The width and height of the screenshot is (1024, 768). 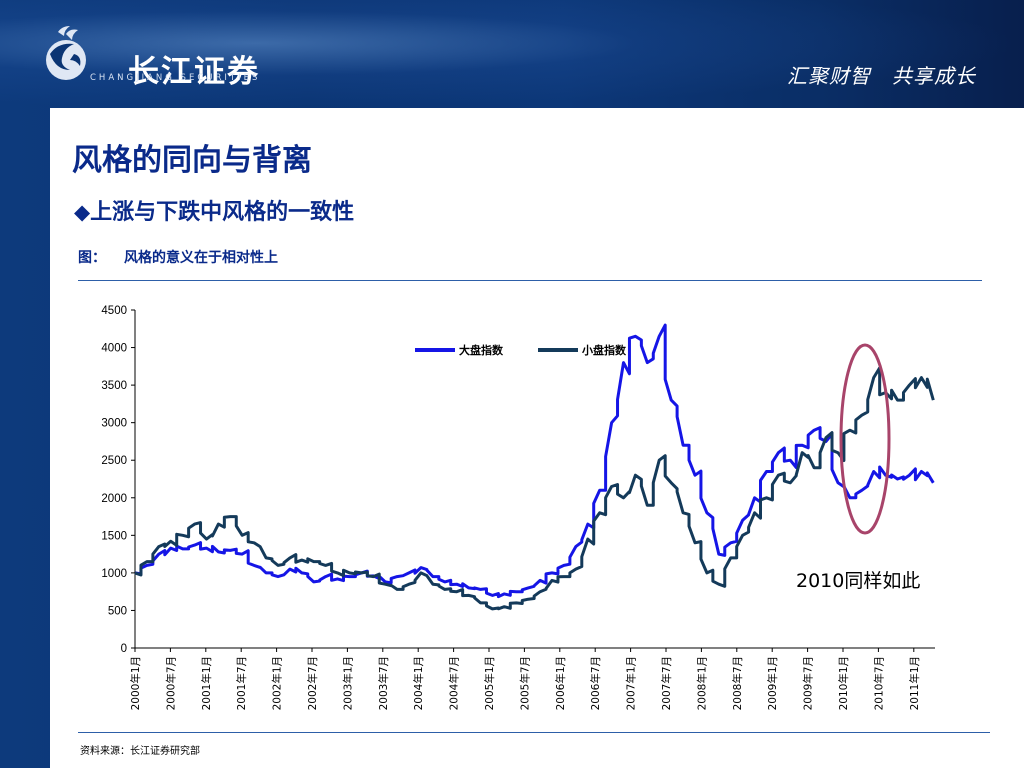 I want to click on header-band, so click(x=512, y=54).